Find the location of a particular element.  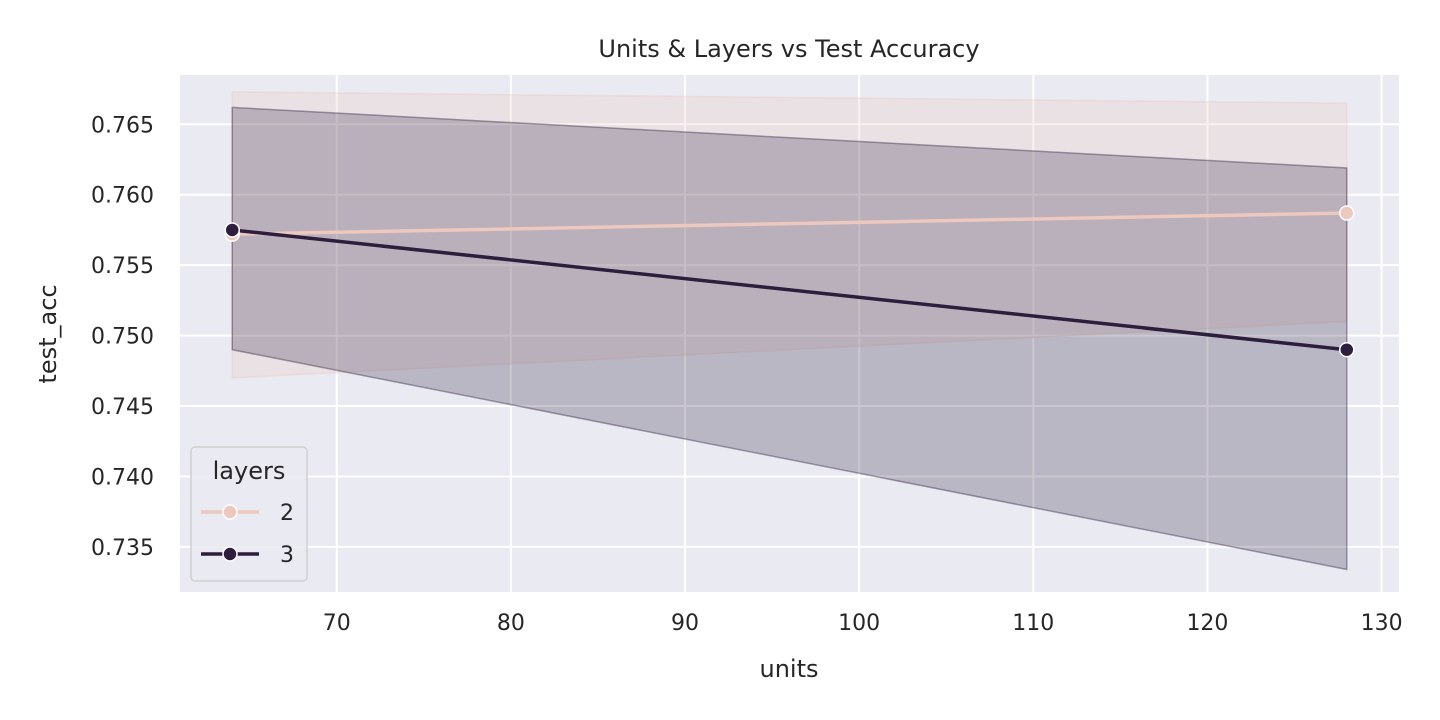

y-tick-label: 0.745 is located at coordinates (122, 407).